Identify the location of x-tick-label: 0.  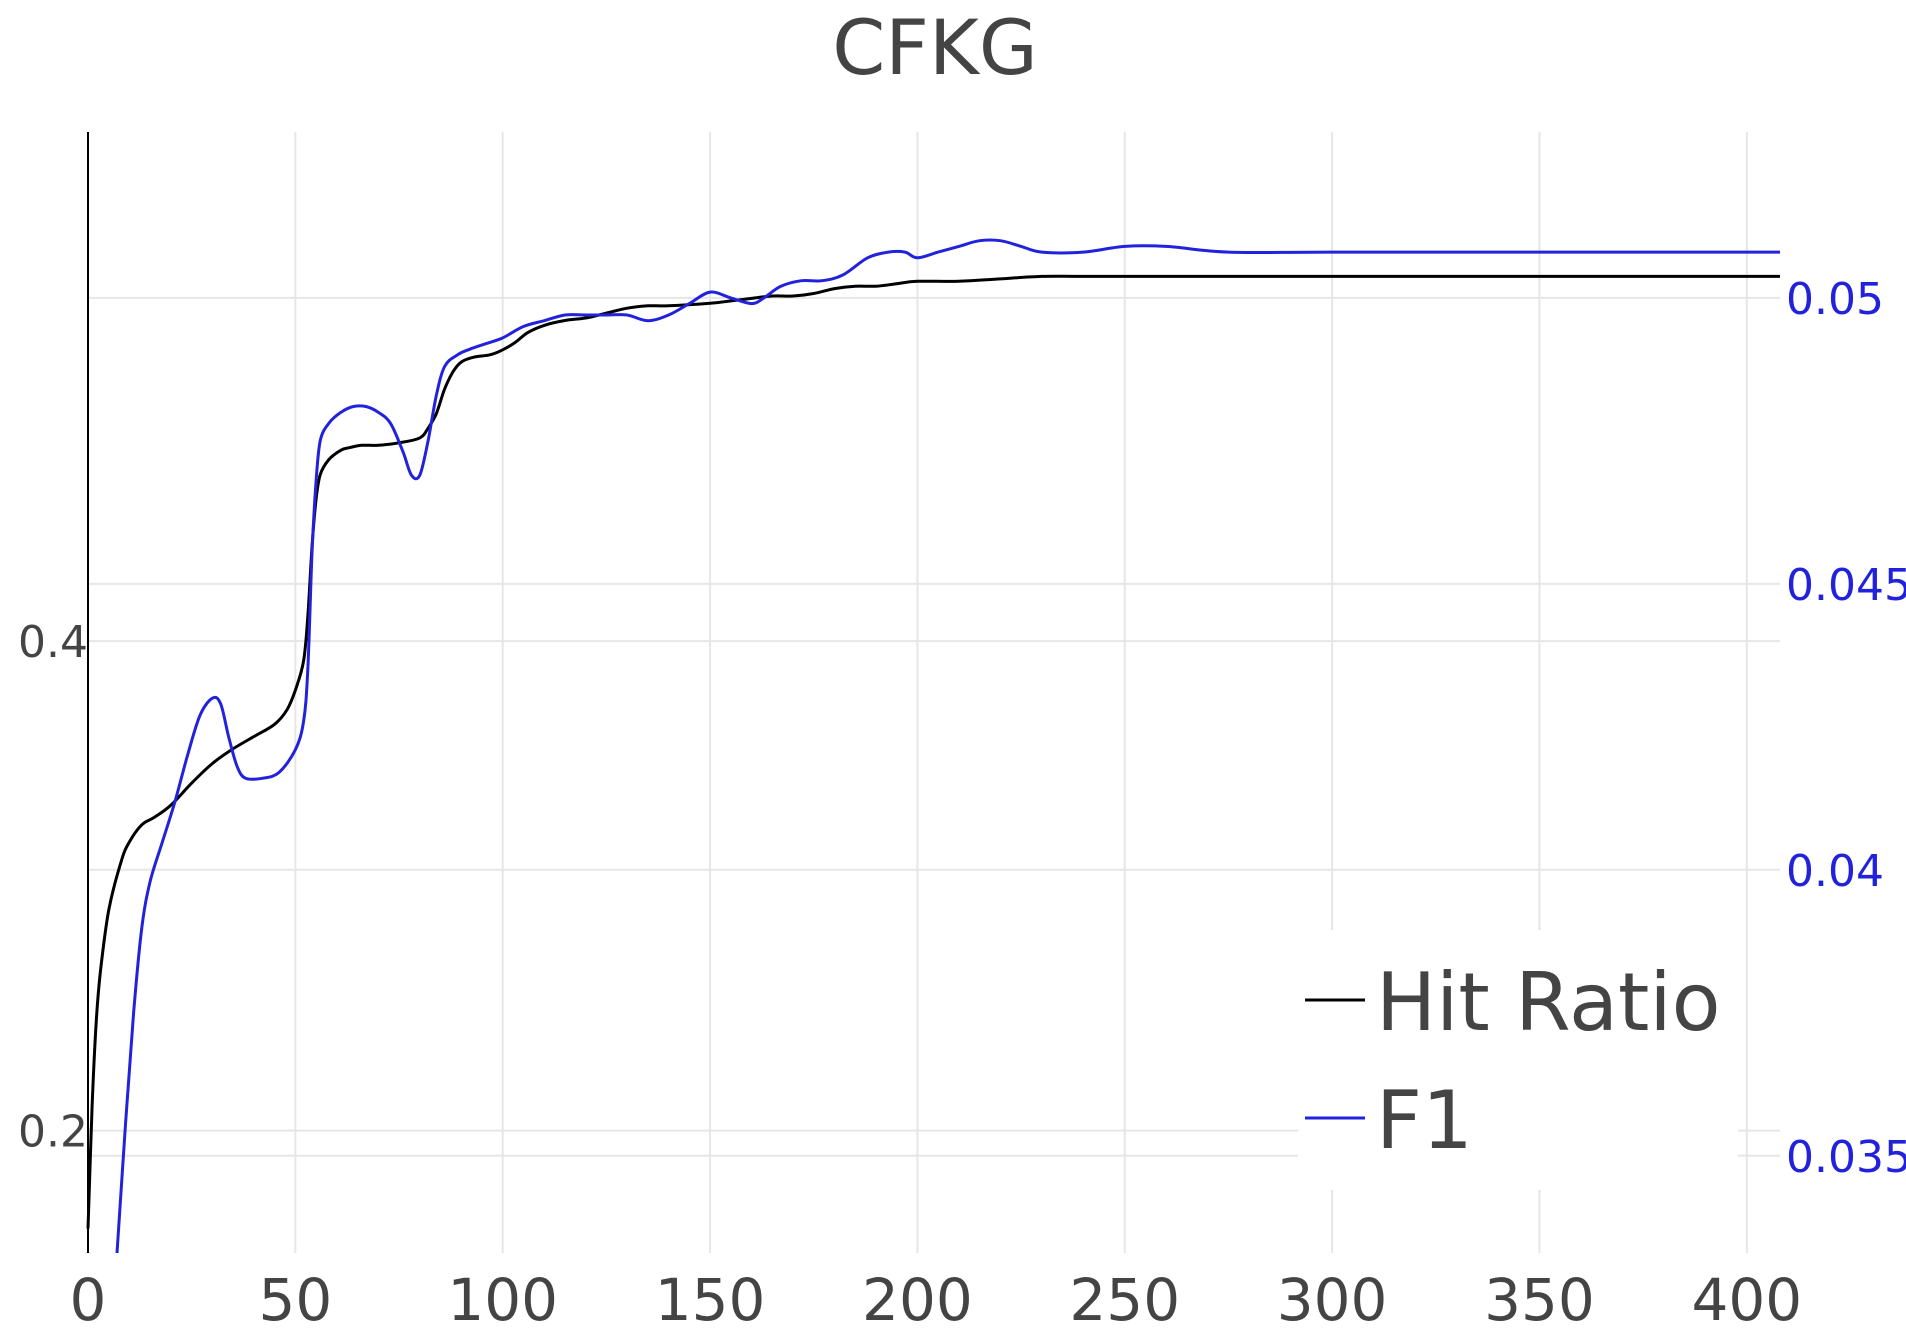
(88, 1300).